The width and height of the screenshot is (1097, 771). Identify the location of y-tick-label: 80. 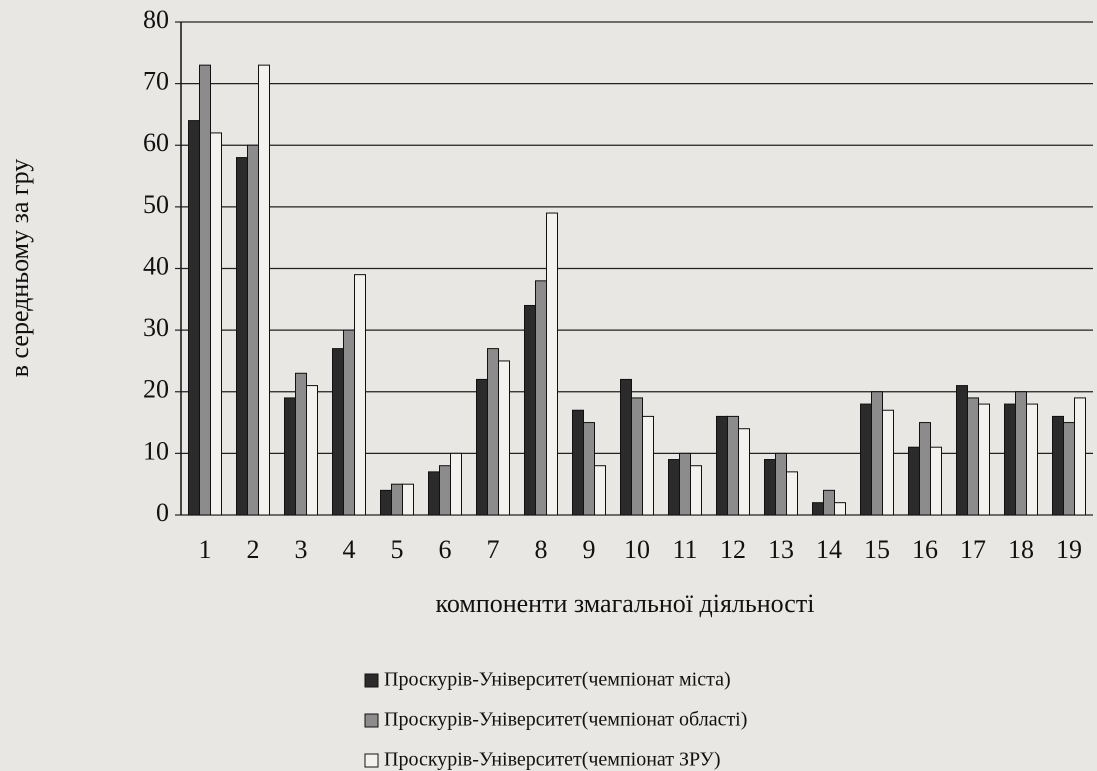
(156, 19).